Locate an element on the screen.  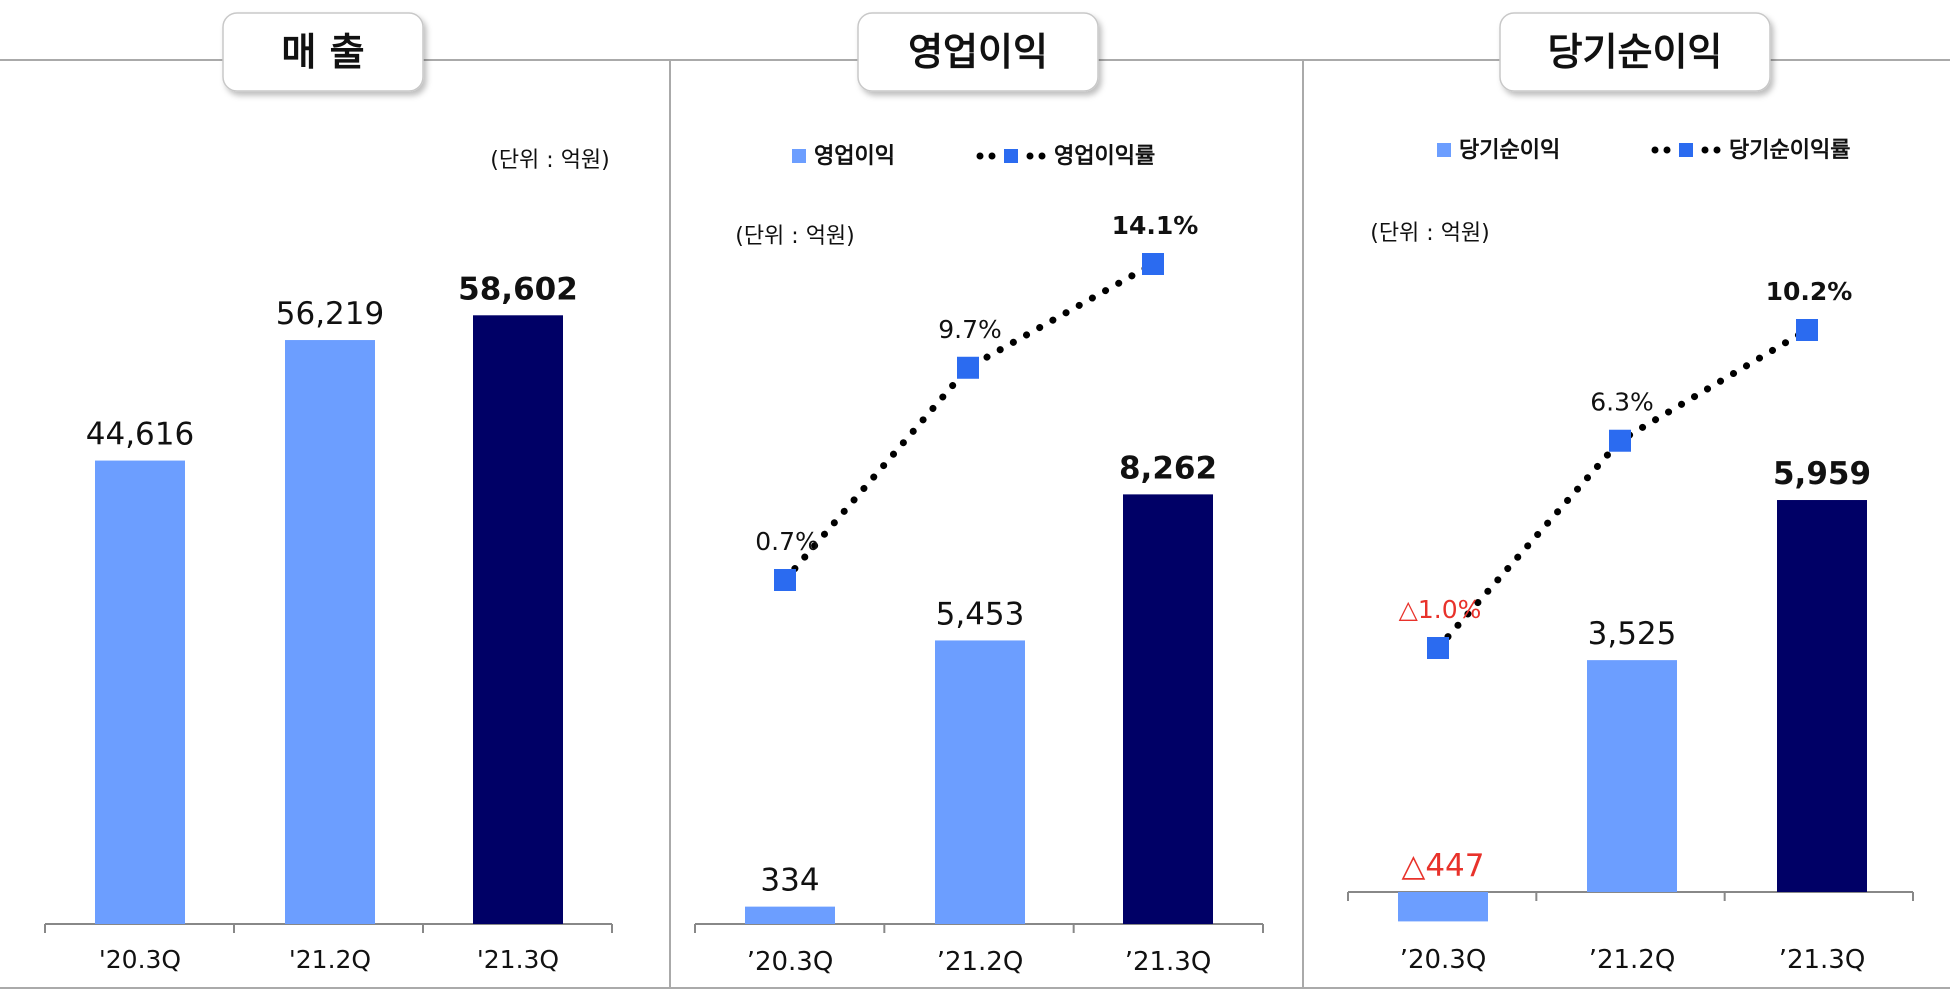
ratio-value-label: △1.0% is located at coordinates (1440, 609).